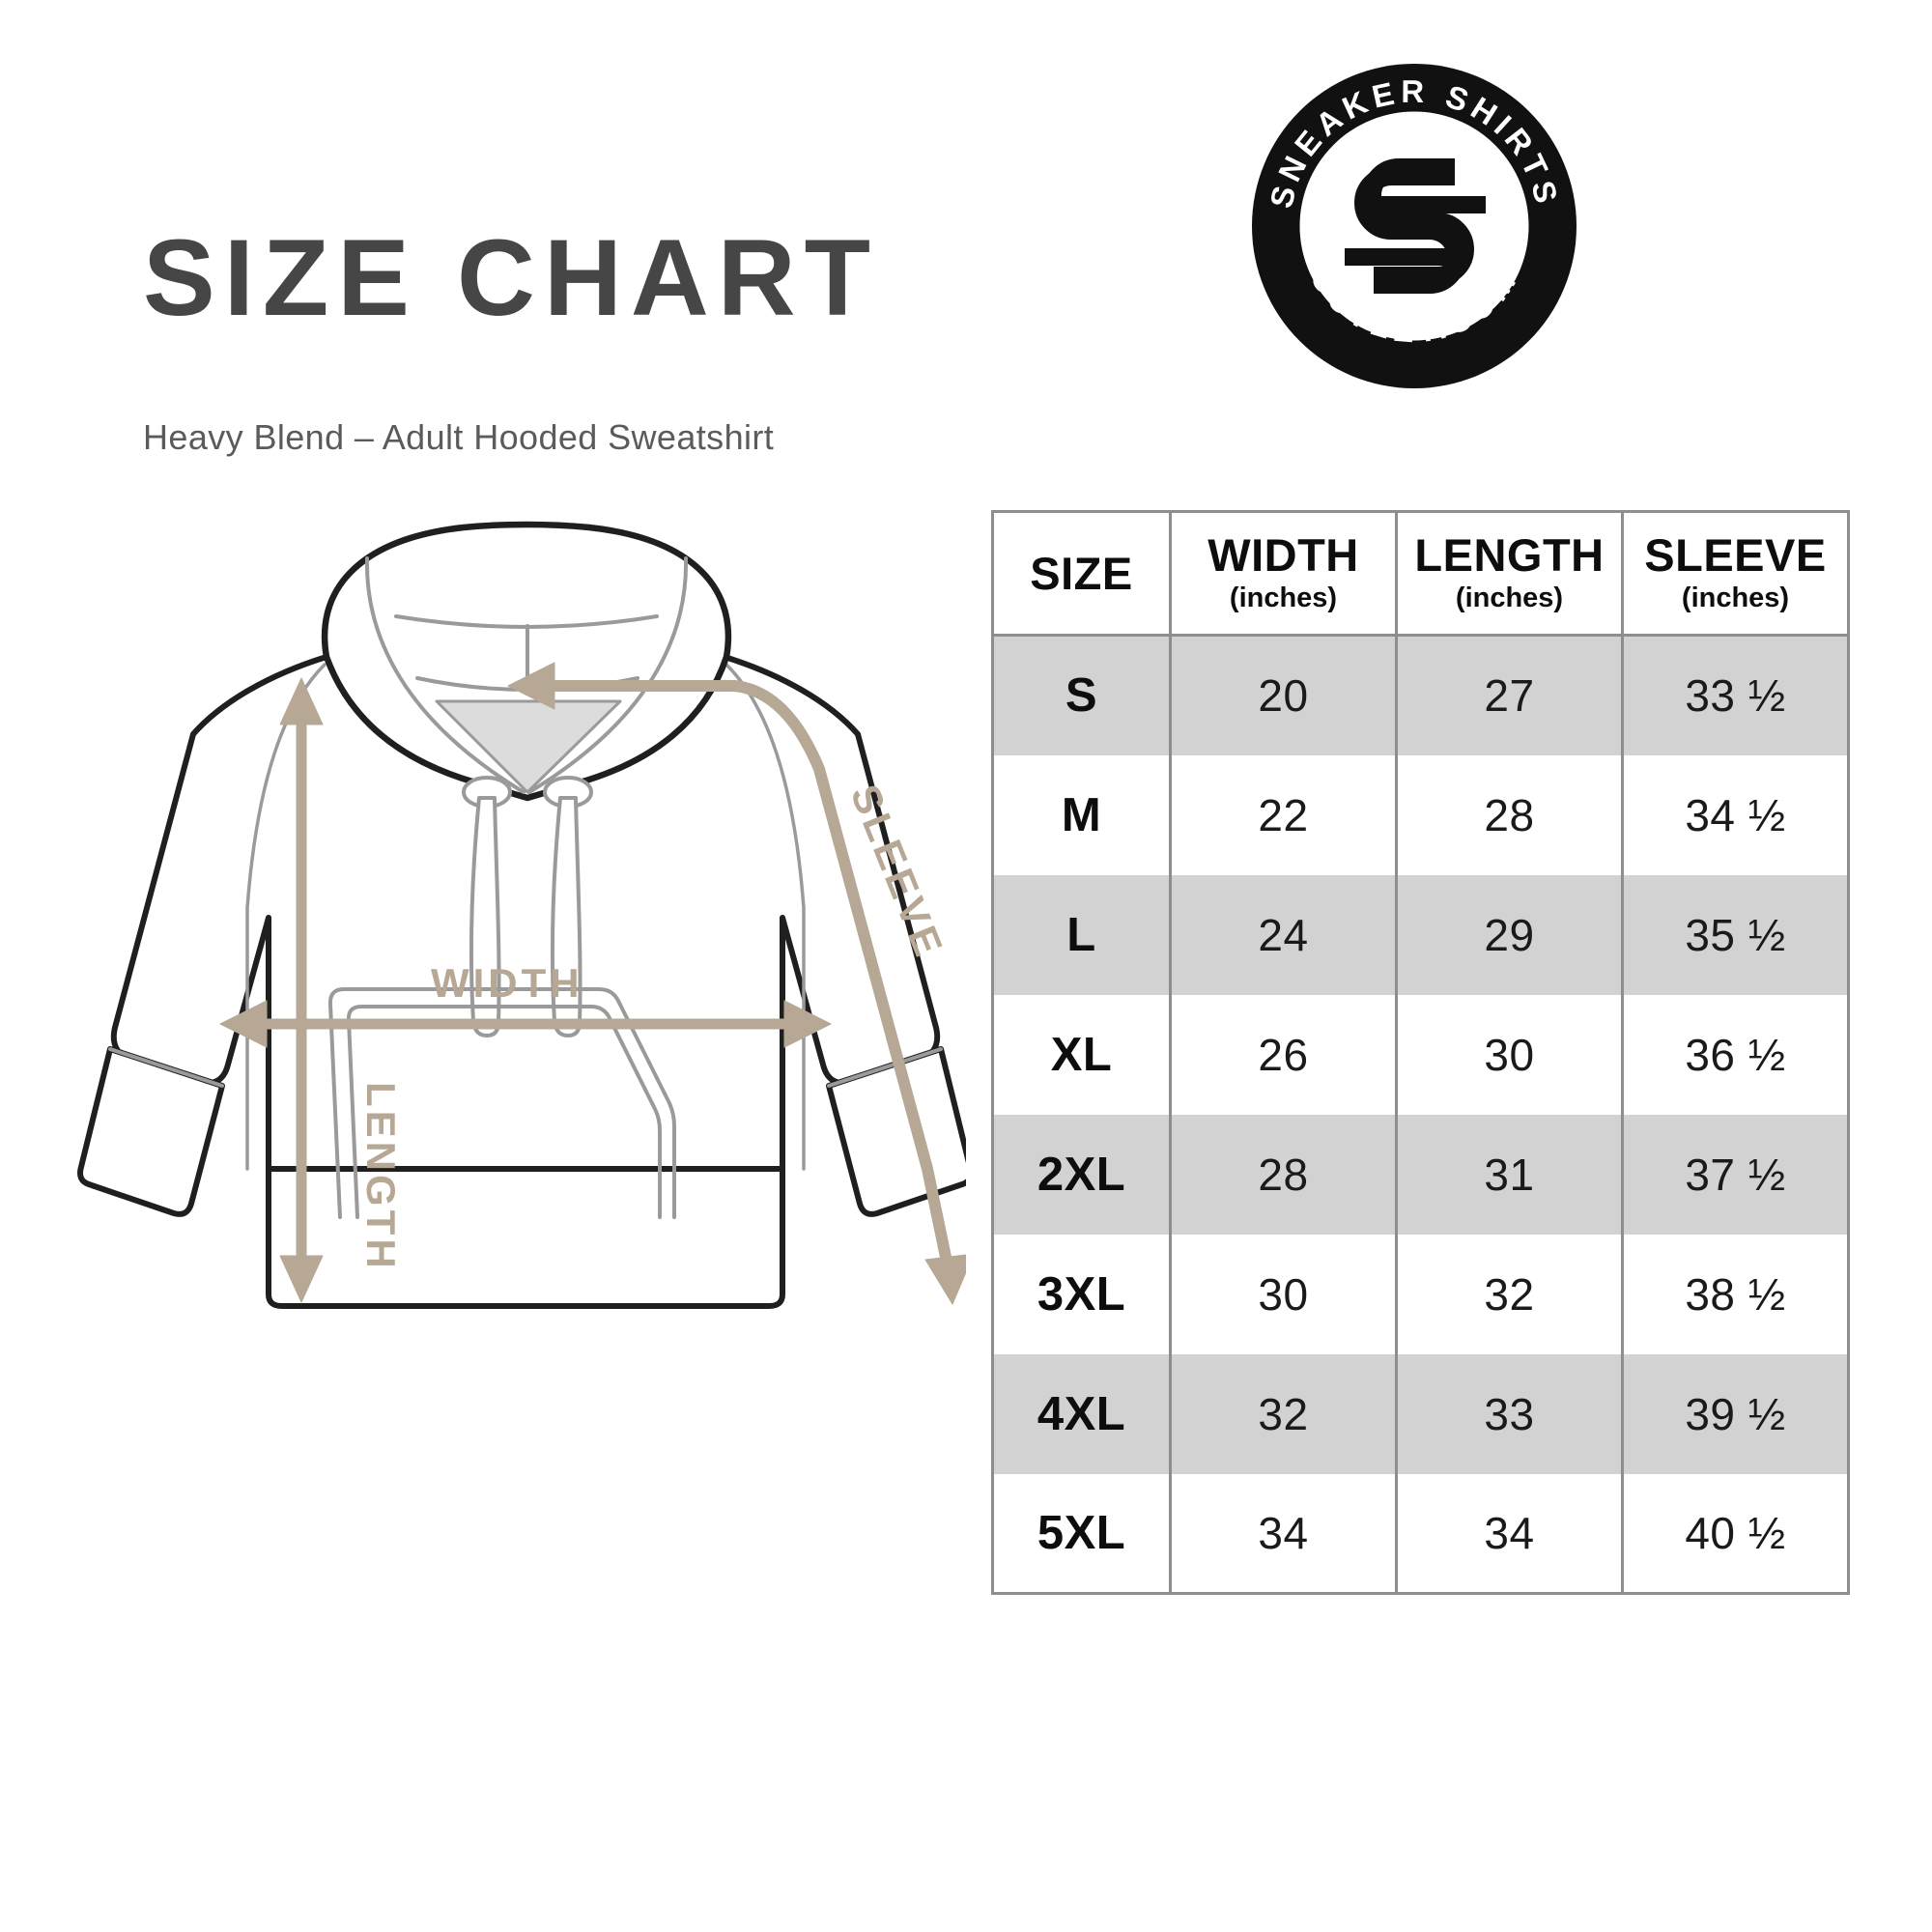 The width and height of the screenshot is (1932, 1932). I want to click on hoodie-cuff-left, so click(151, 1131).